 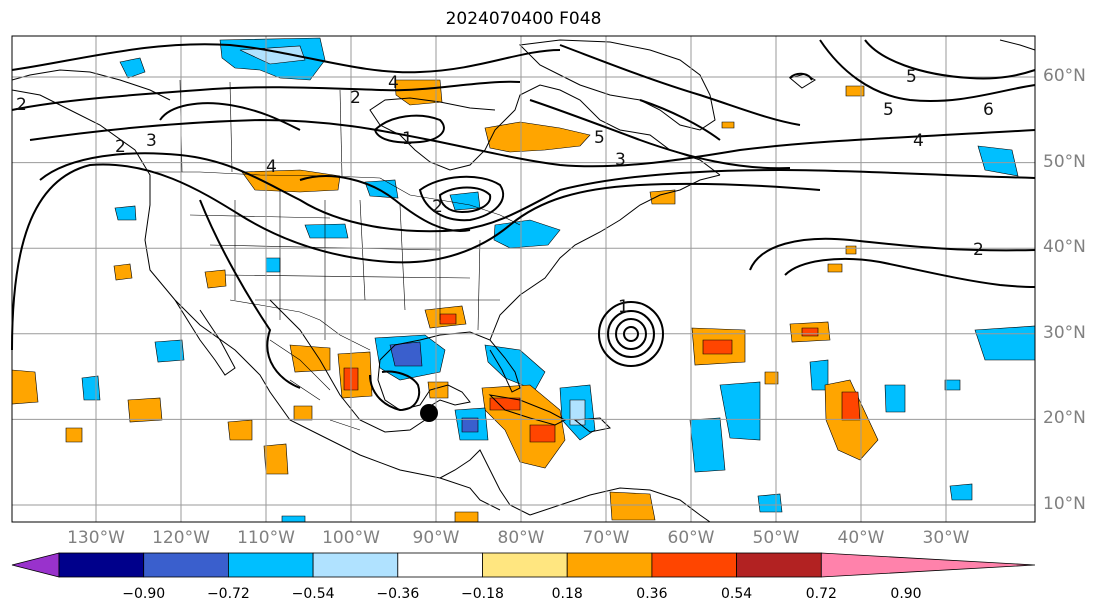 What do you see at coordinates (145, 410) in the screenshot?
I see `shade-orange-pac6` at bounding box center [145, 410].